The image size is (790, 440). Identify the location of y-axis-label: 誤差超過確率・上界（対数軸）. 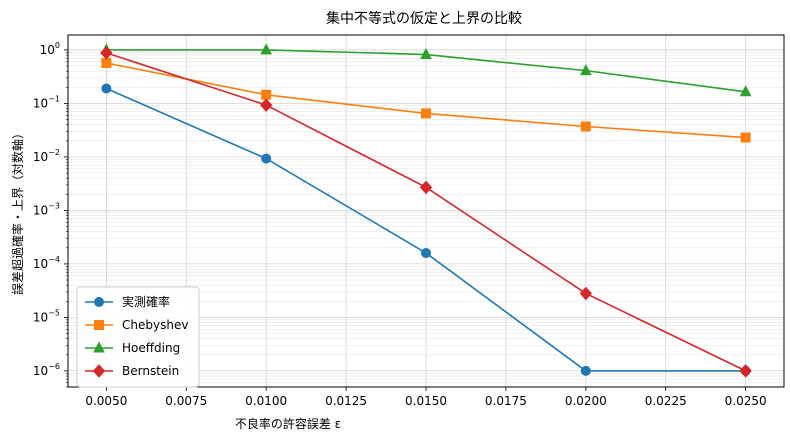
(17, 211).